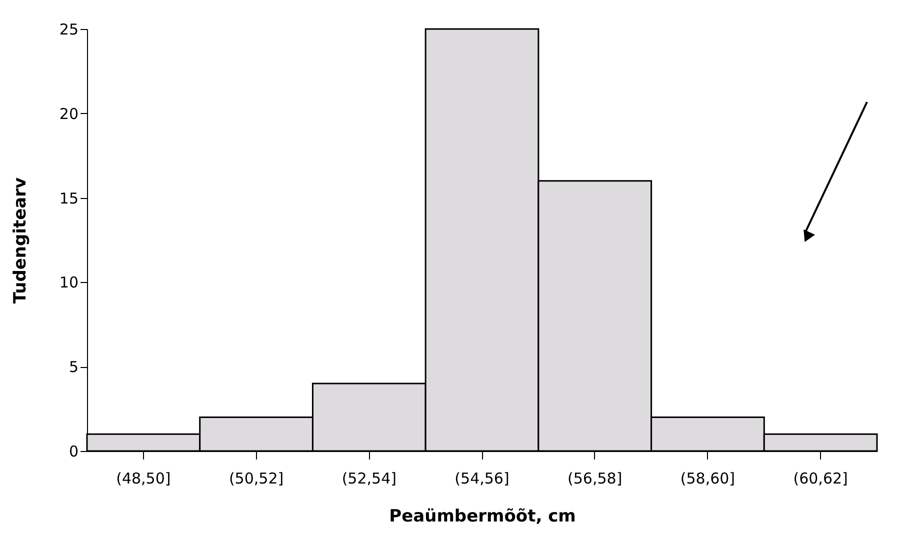 The image size is (909, 549). Describe the element at coordinates (708, 479) in the screenshot. I see `x-tick-label: (58,60]` at that location.